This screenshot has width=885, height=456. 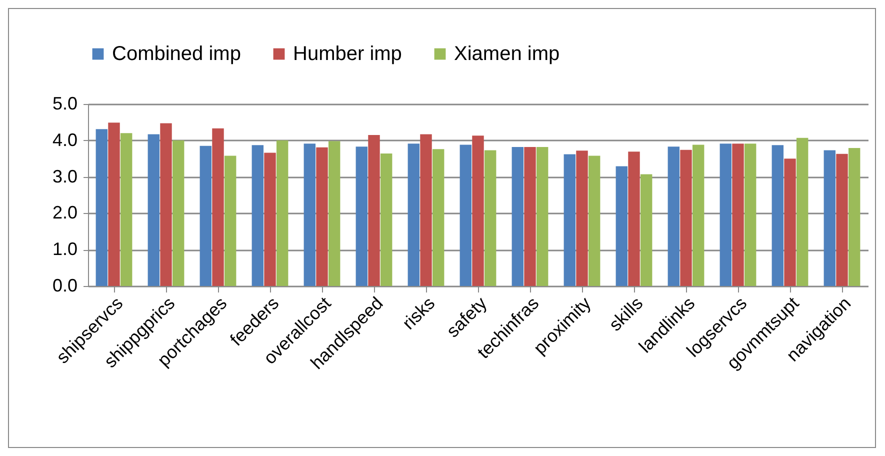 I want to click on y-tick-label: 4.0, so click(x=65, y=140).